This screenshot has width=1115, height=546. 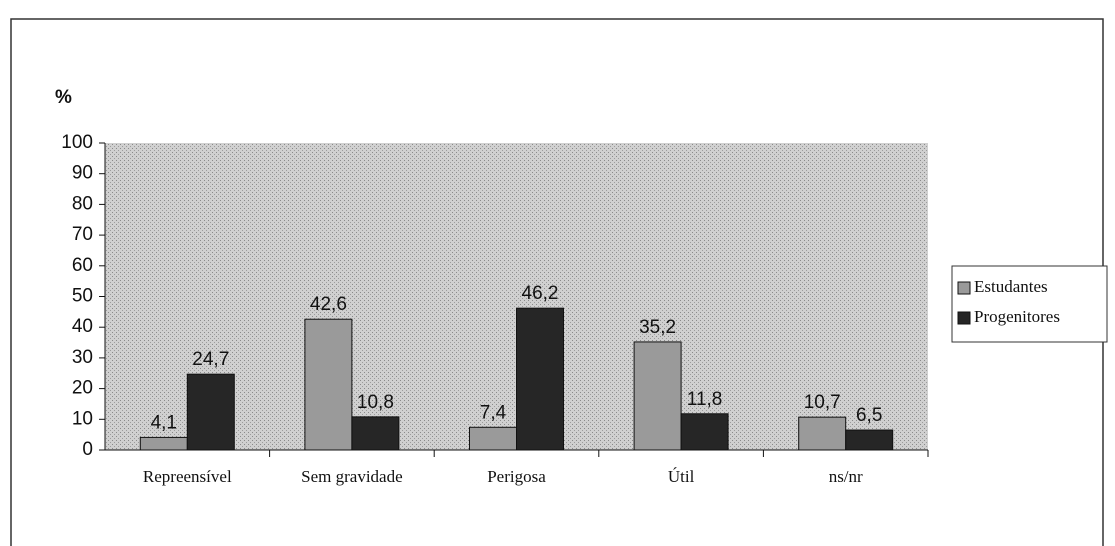 I want to click on y-tick-label: 30, so click(x=82, y=357).